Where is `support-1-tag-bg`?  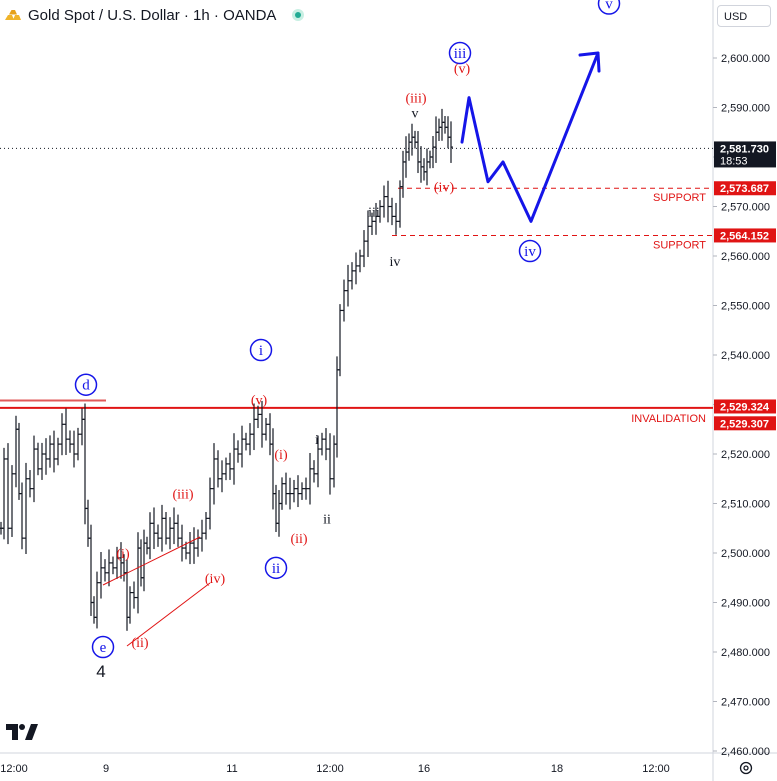 support-1-tag-bg is located at coordinates (745, 188).